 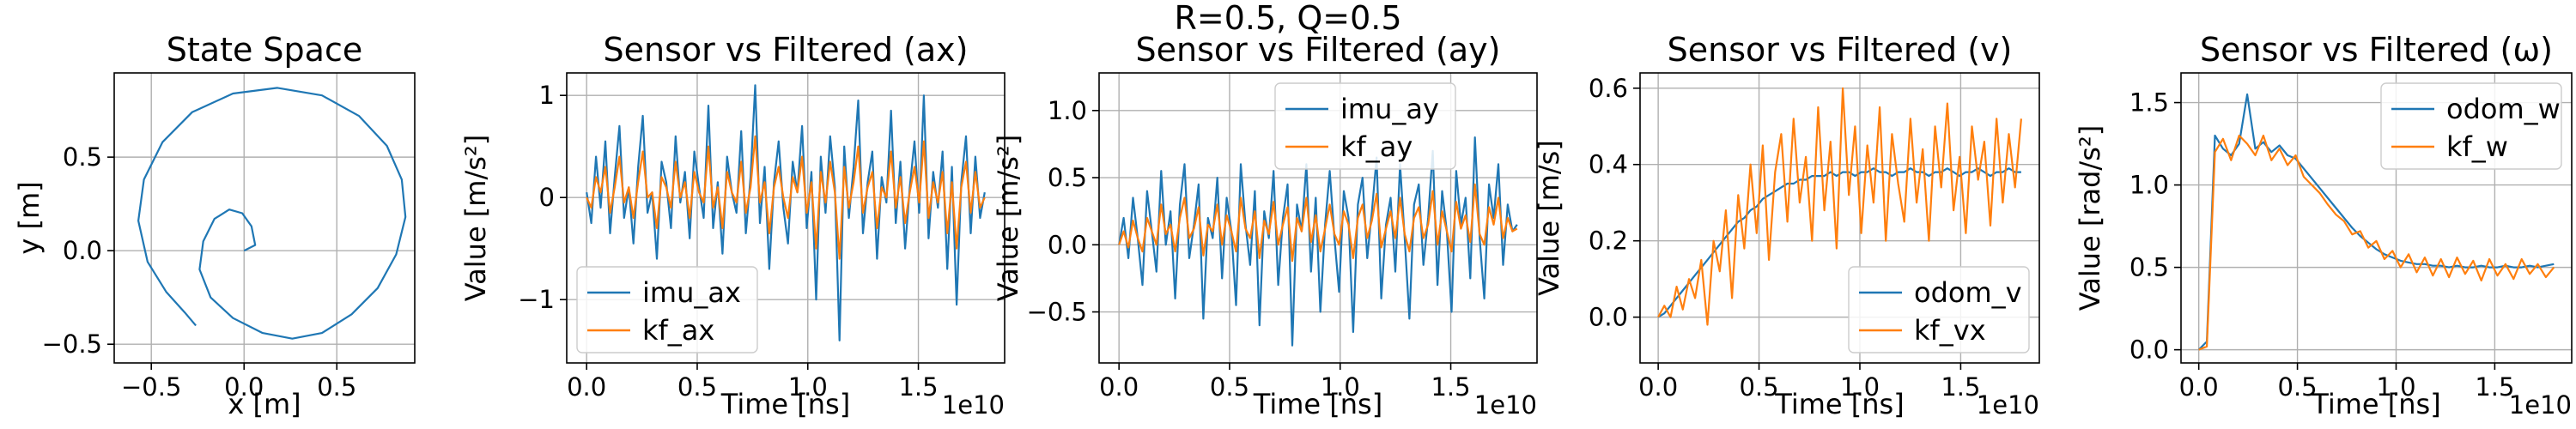 What do you see at coordinates (678, 330) in the screenshot?
I see `legend-entry: kf_ax` at bounding box center [678, 330].